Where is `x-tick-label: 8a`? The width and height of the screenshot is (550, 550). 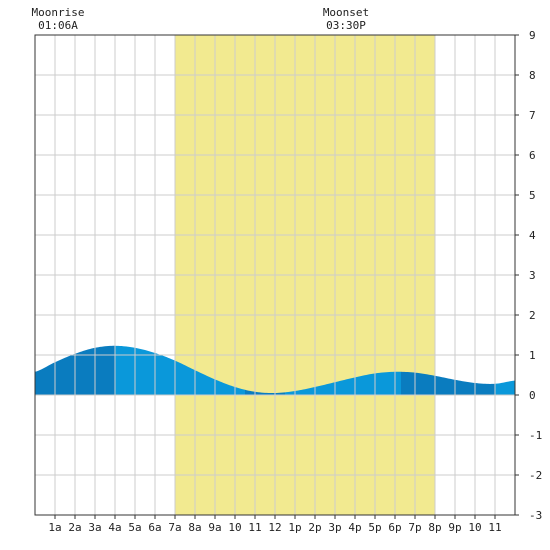
x-tick-label: 8a is located at coordinates (194, 527).